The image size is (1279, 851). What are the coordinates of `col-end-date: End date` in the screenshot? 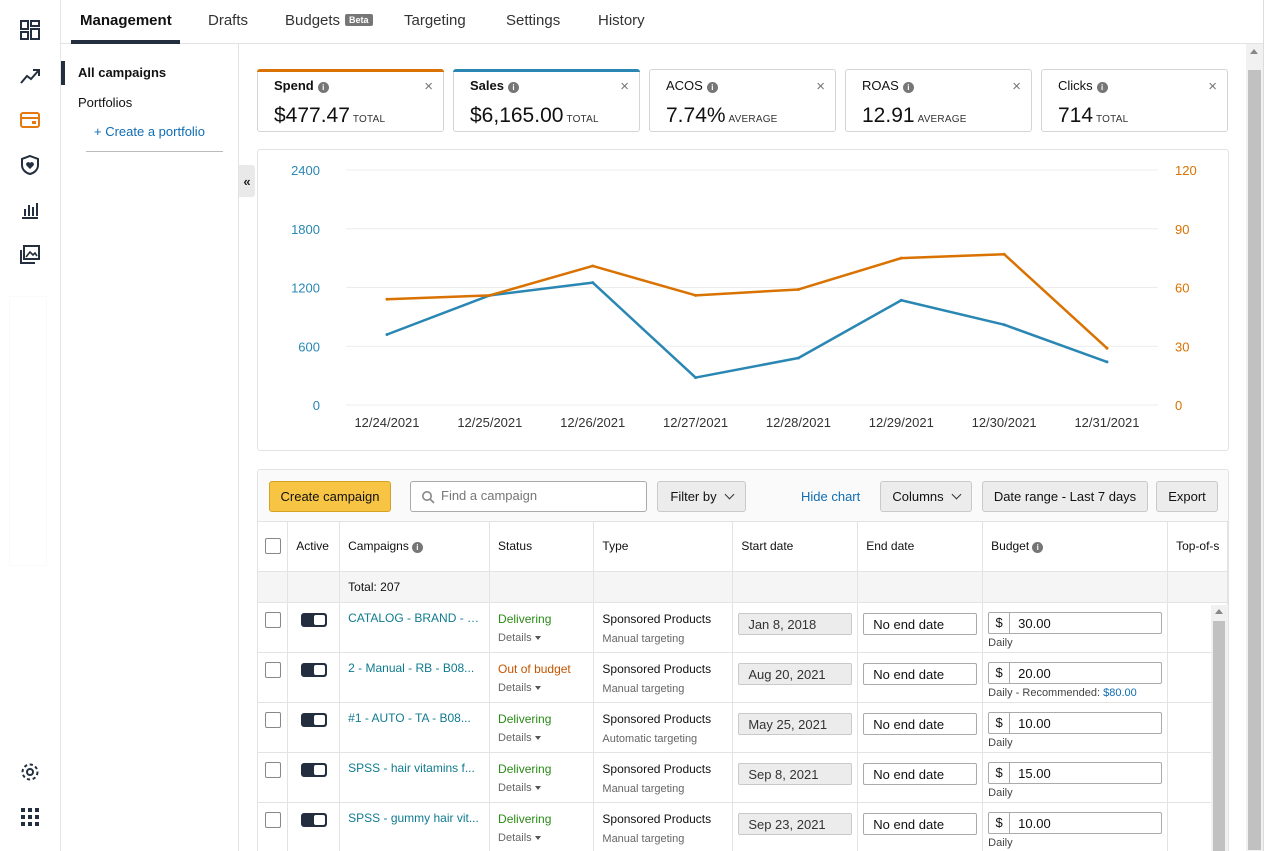 It's located at (920, 547).